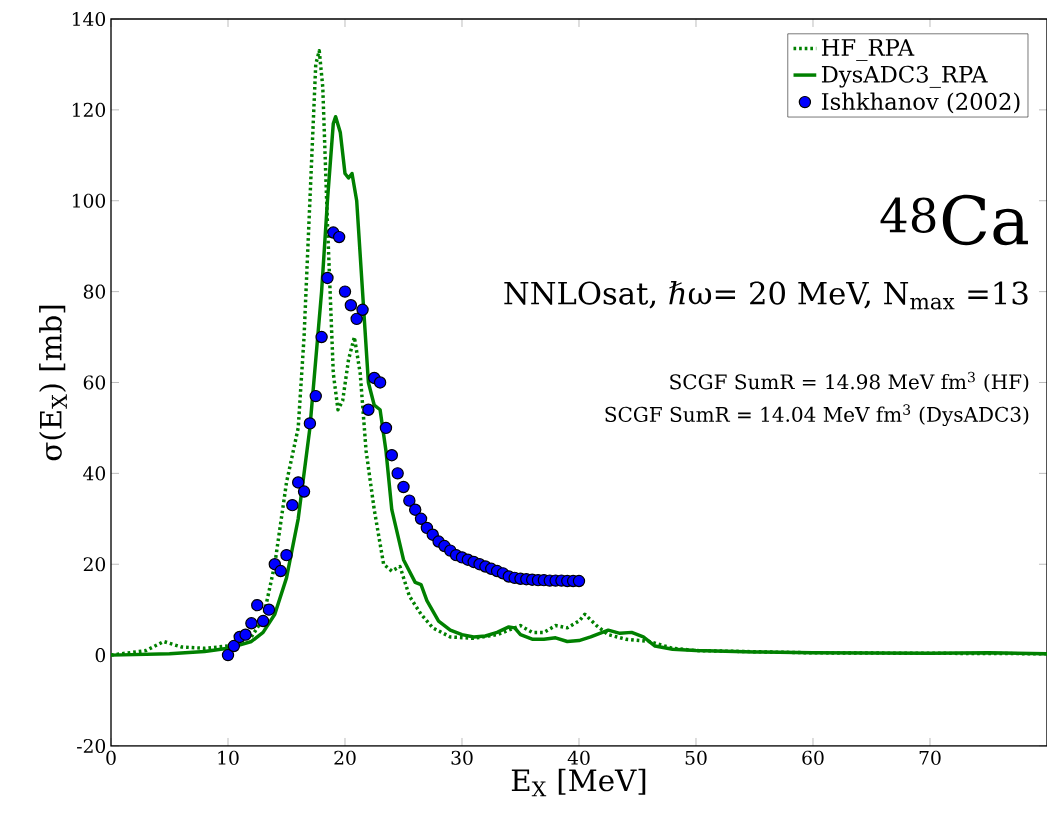  What do you see at coordinates (813, 757) in the screenshot?
I see `x-tick-label: 60` at bounding box center [813, 757].